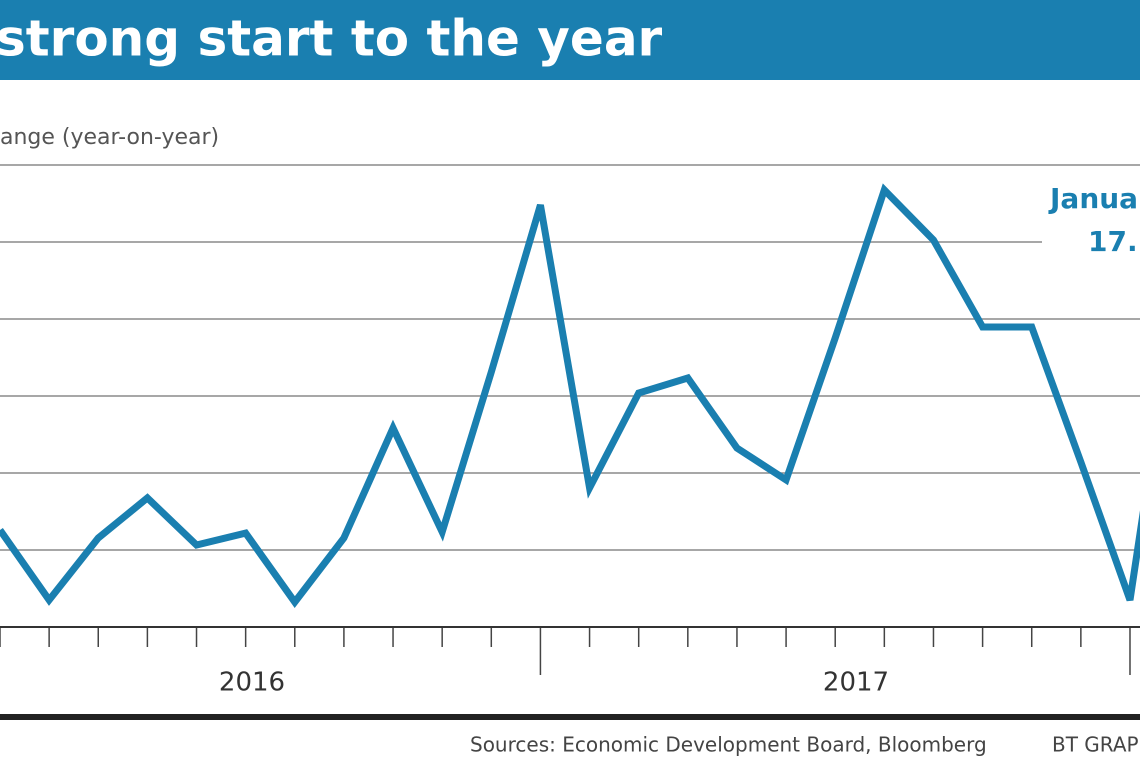  What do you see at coordinates (252, 683) in the screenshot?
I see `year-label: 2016` at bounding box center [252, 683].